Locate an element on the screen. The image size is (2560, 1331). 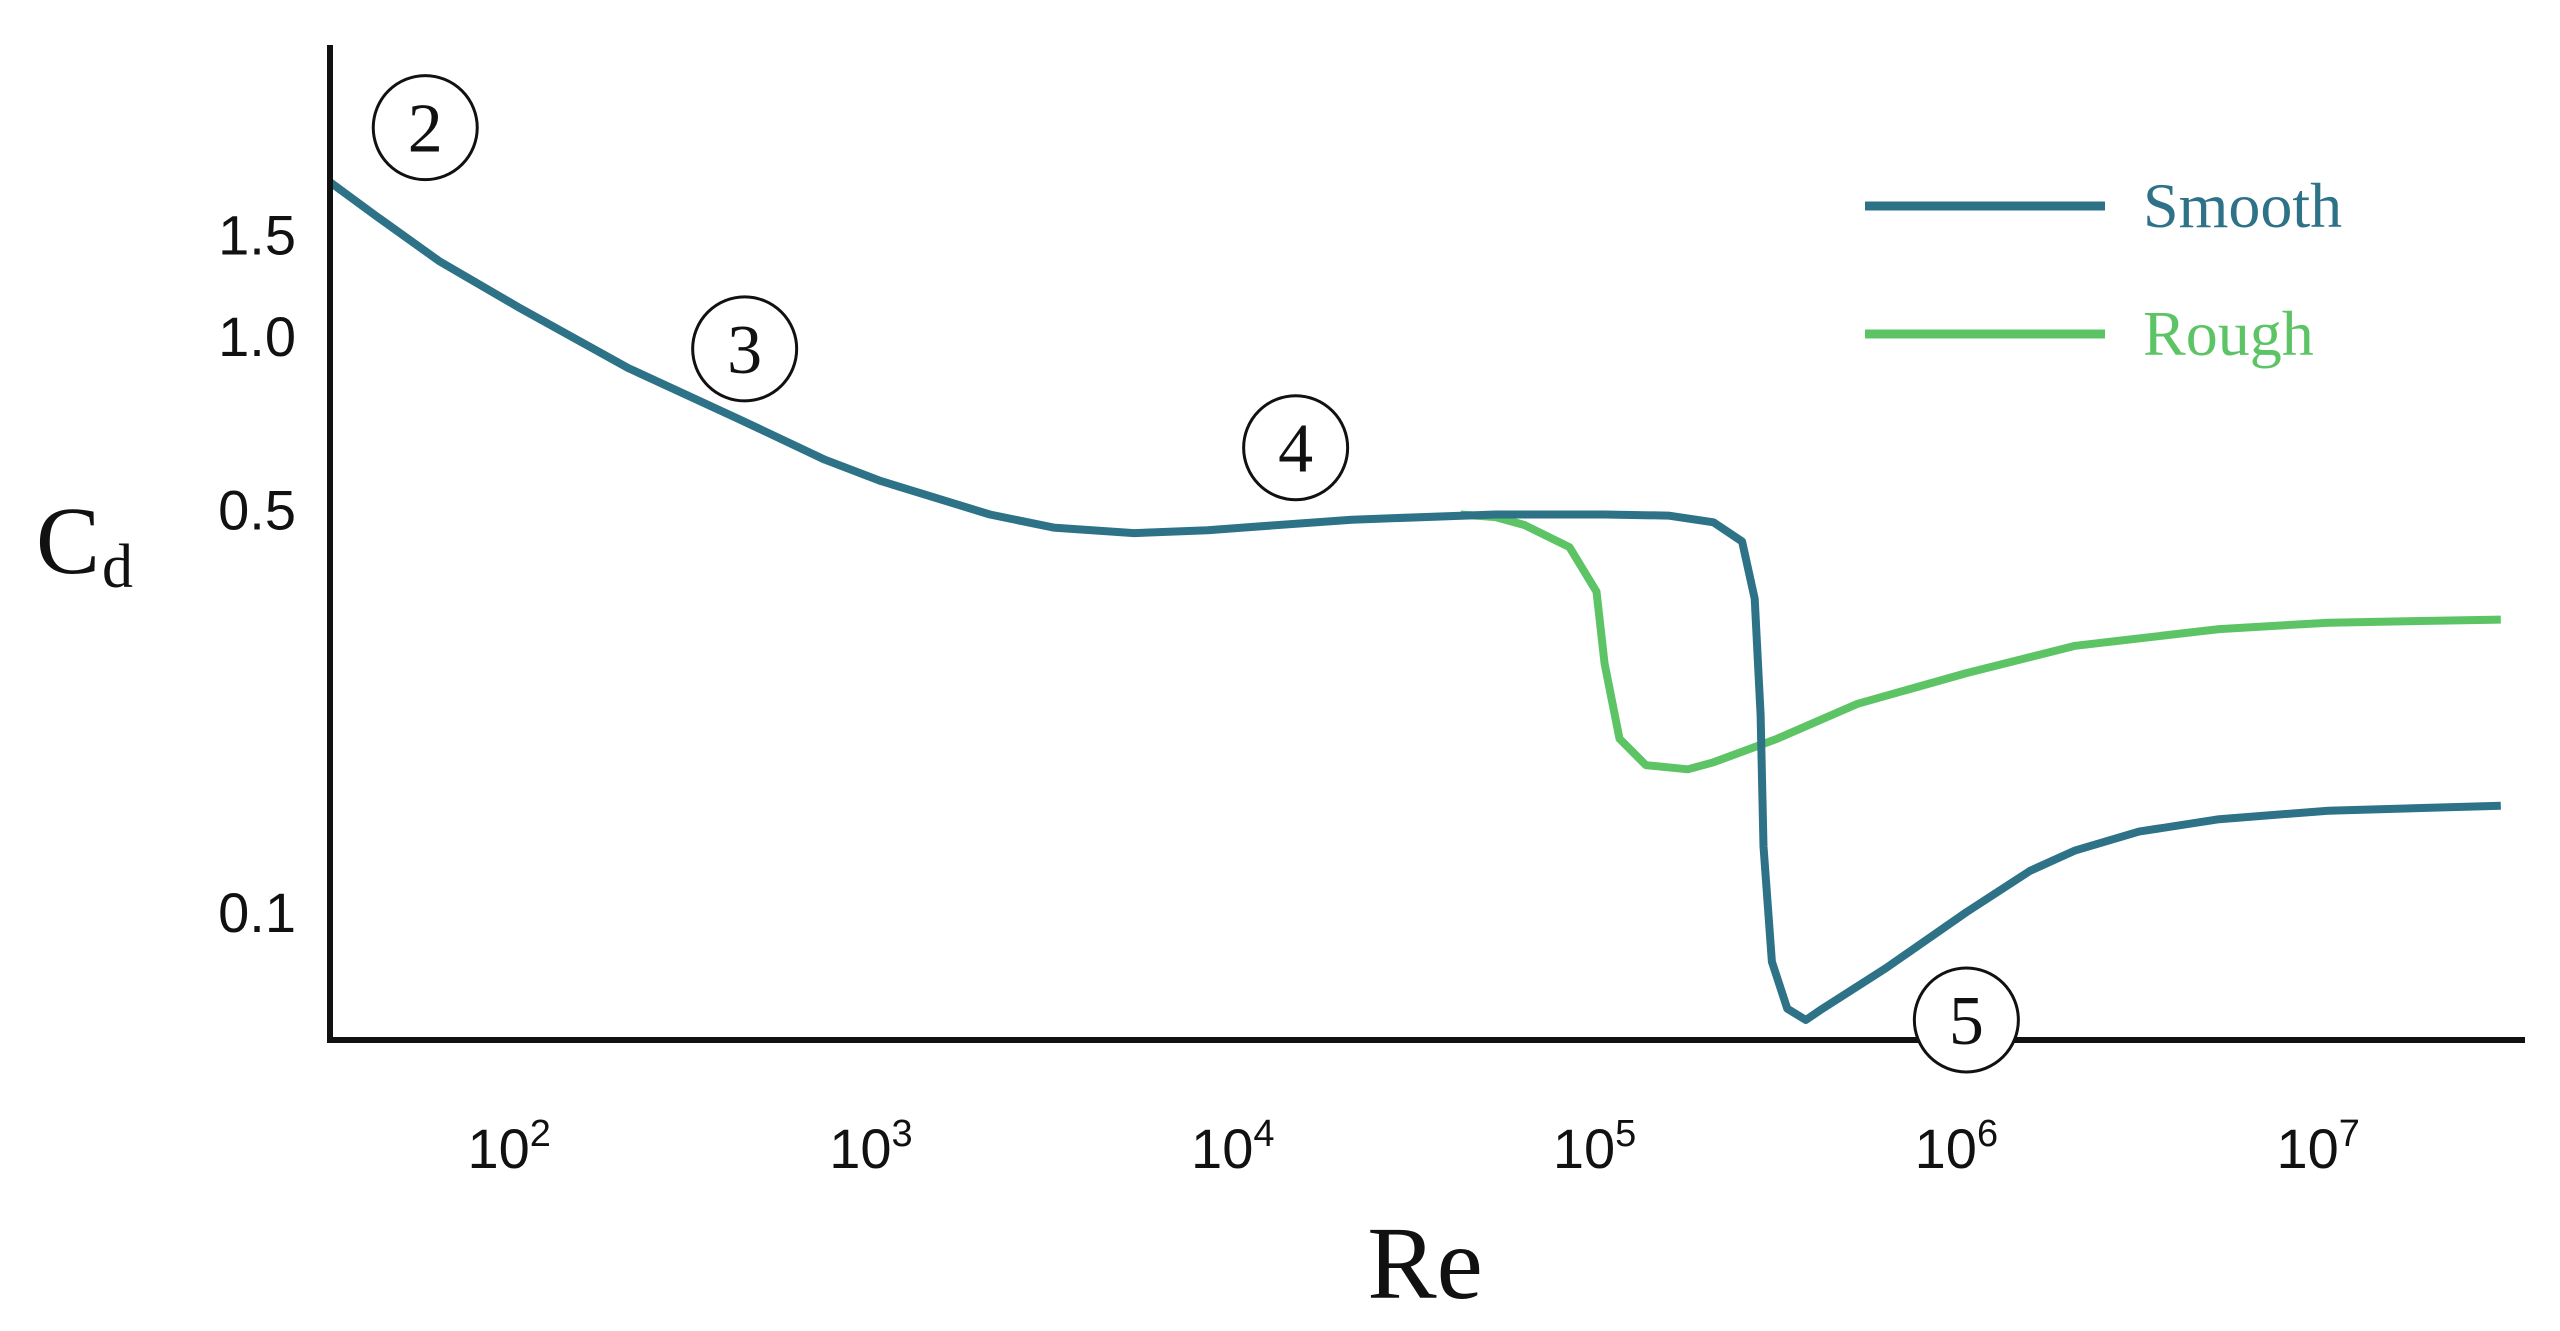
region-marker: 3 is located at coordinates (745, 349).